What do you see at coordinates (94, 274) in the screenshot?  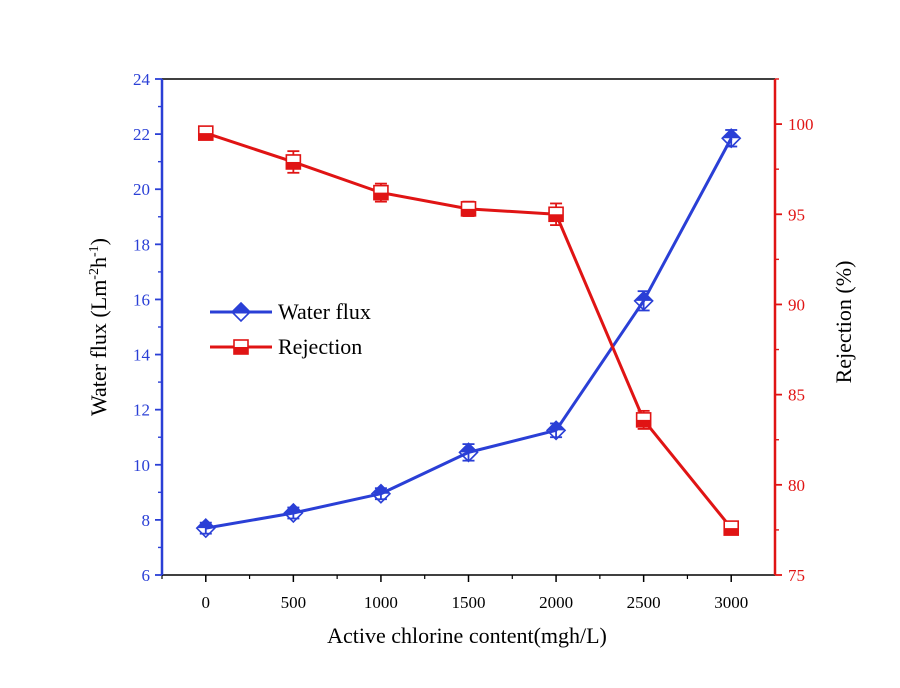 I see `y-left-title-sup1: -2` at bounding box center [94, 274].